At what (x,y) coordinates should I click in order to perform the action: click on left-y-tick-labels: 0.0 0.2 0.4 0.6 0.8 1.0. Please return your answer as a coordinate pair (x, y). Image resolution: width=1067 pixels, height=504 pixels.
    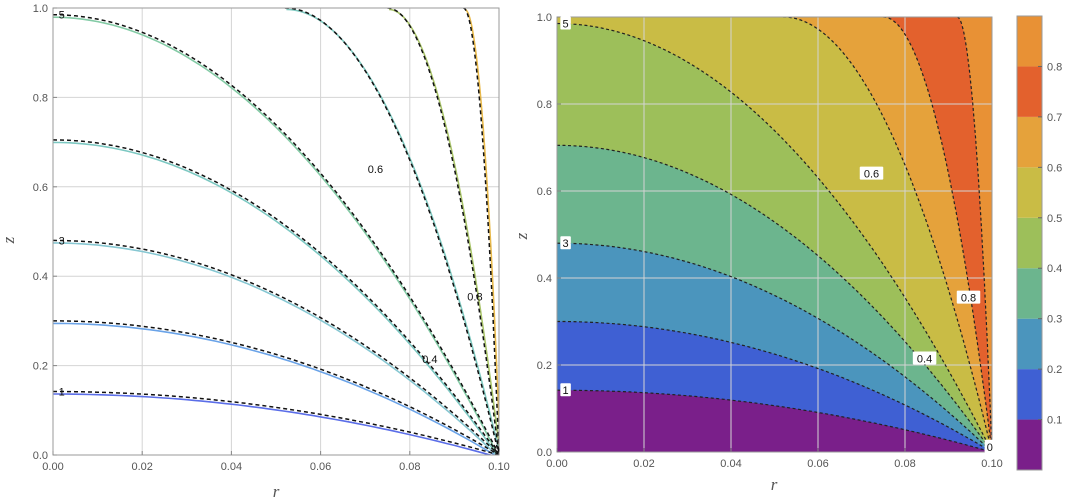
    Looking at the image, I should click on (45, 232).